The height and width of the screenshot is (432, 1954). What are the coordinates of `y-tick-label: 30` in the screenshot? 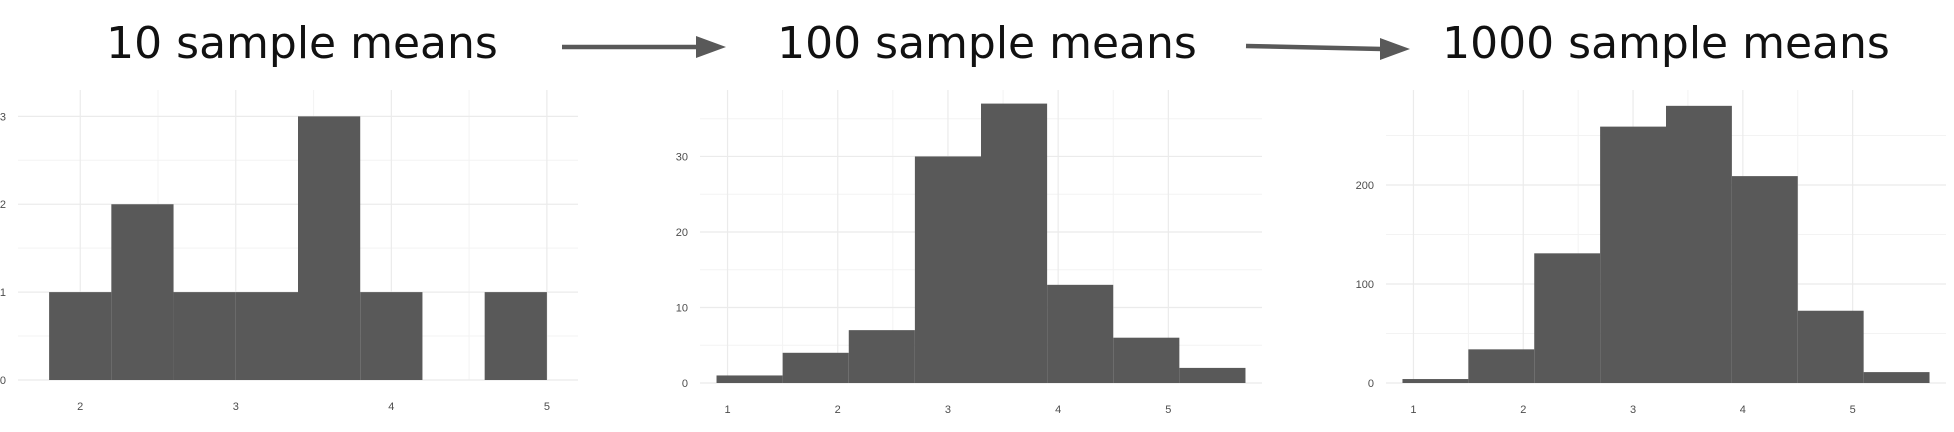 It's located at (682, 157).